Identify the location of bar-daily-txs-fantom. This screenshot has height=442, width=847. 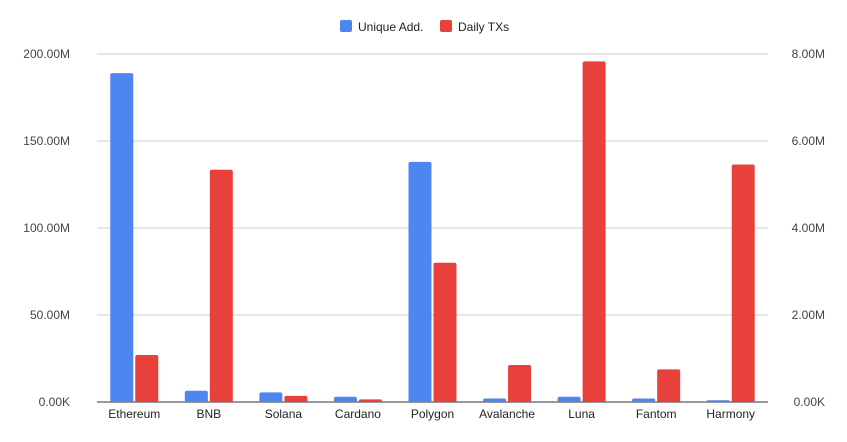
(669, 385).